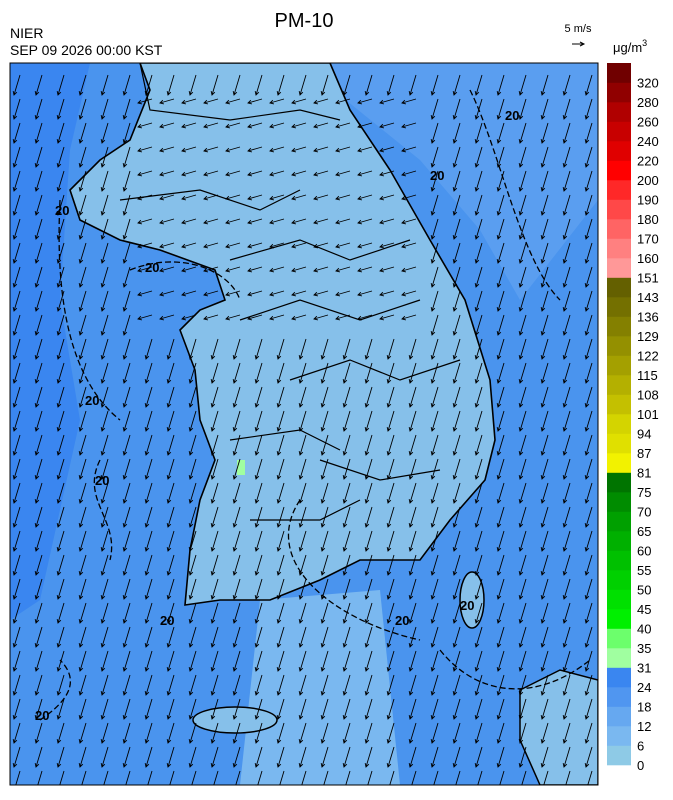  I want to click on contour-label: 20, so click(467, 605).